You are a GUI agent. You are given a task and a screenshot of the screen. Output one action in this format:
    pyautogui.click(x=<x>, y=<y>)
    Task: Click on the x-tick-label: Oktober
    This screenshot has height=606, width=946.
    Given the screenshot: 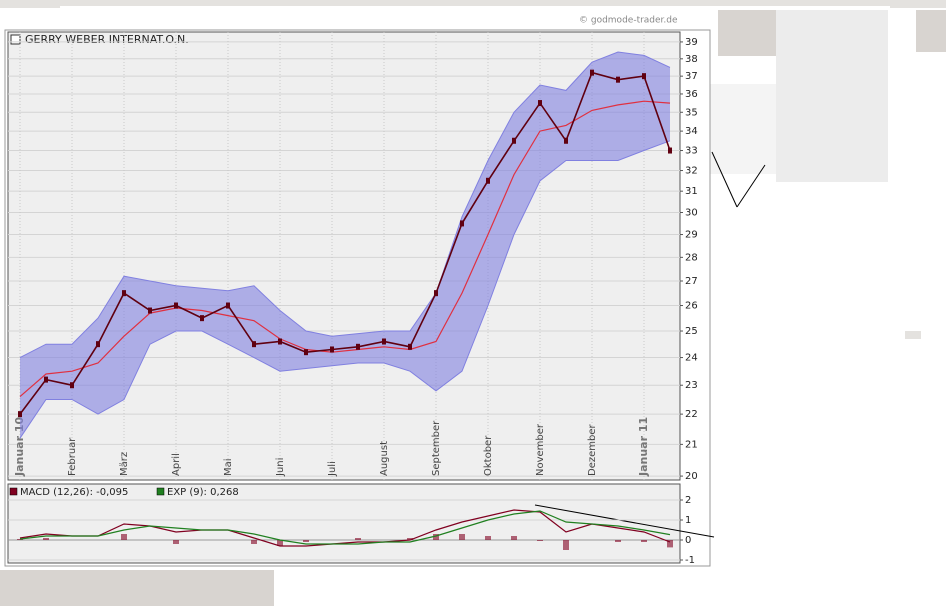 What is the action you would take?
    pyautogui.click(x=488, y=455)
    